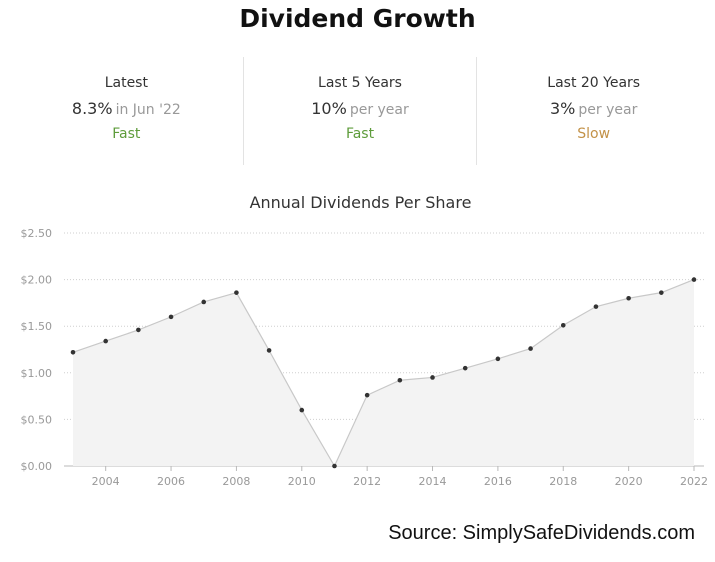  What do you see at coordinates (433, 481) in the screenshot?
I see `x-tick-label: 2014` at bounding box center [433, 481].